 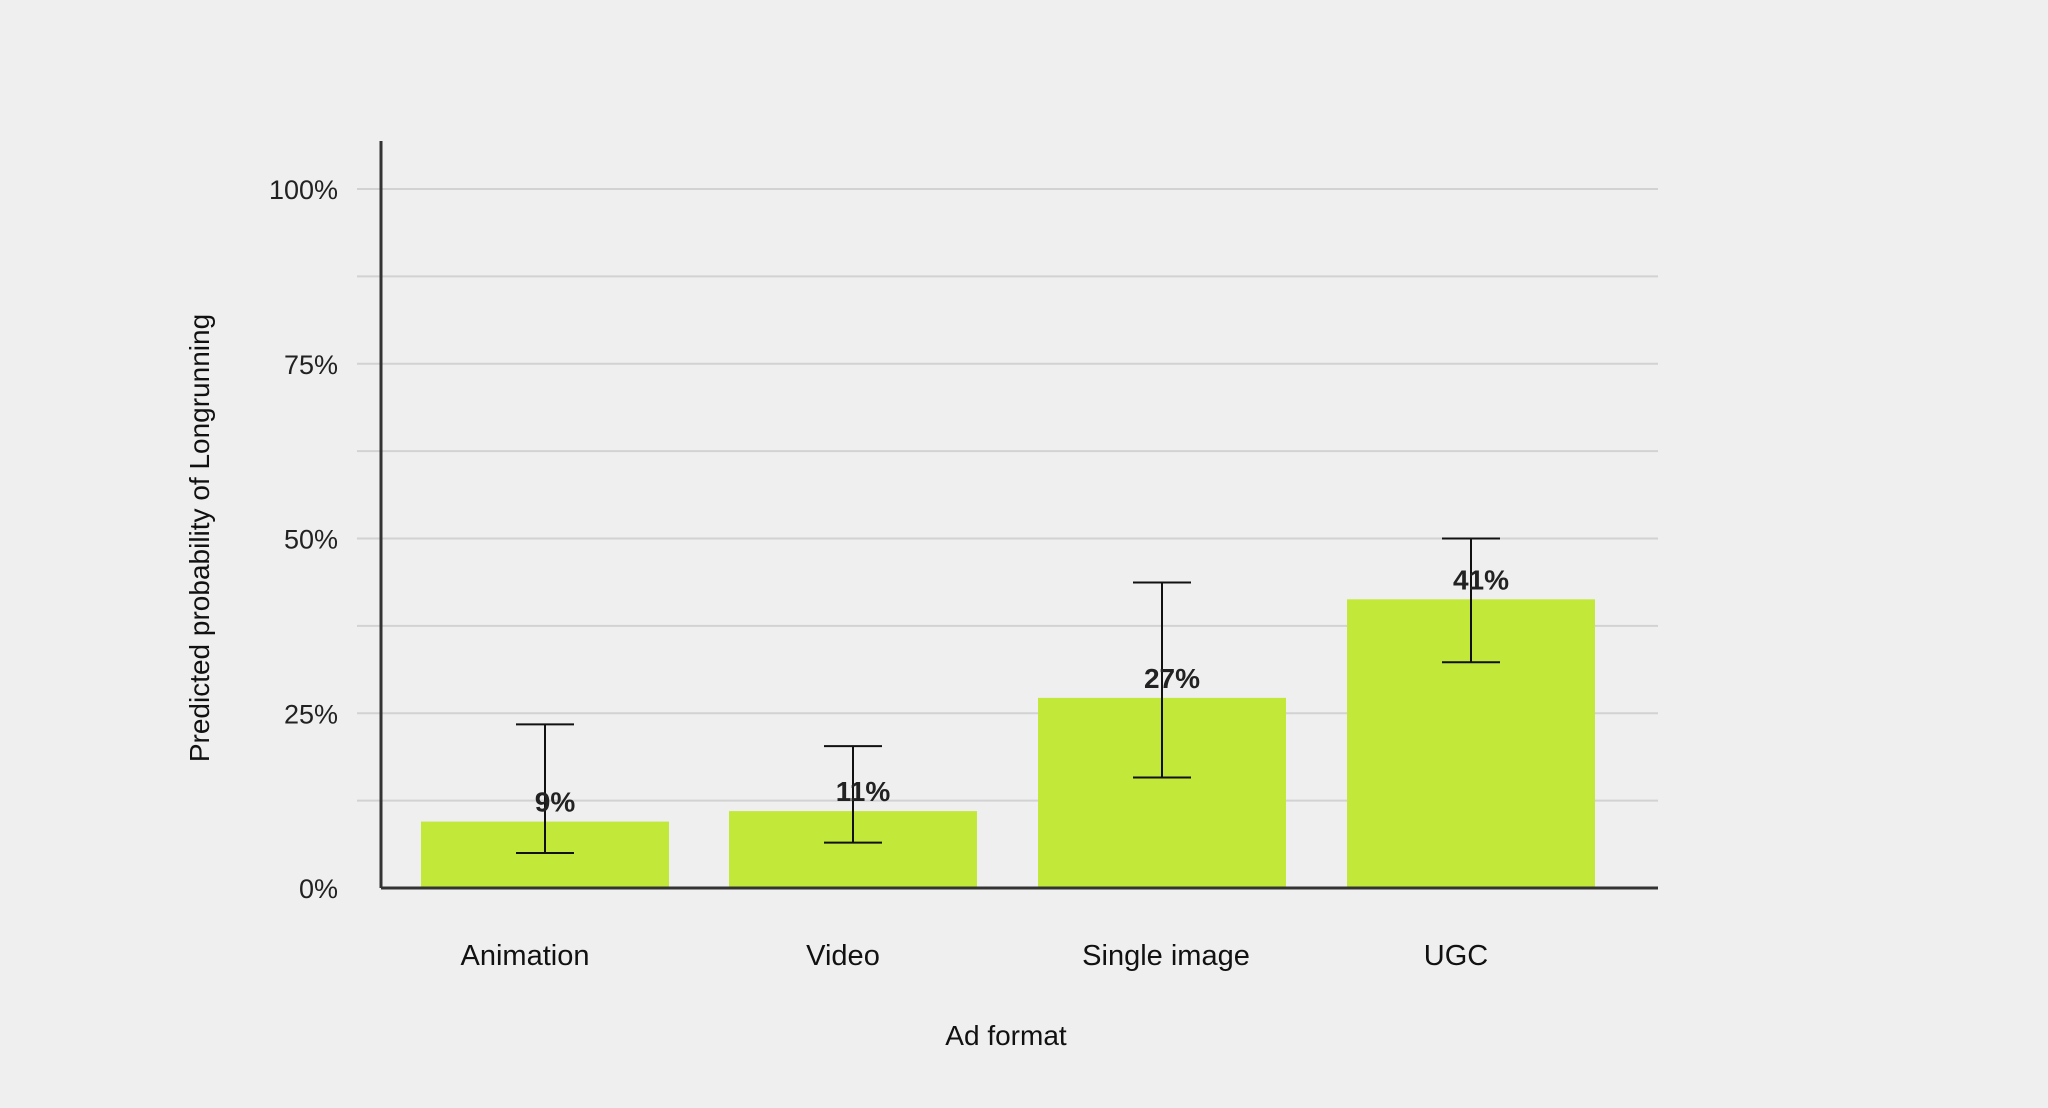 What do you see at coordinates (1481, 579) in the screenshot?
I see `data-label: 41%` at bounding box center [1481, 579].